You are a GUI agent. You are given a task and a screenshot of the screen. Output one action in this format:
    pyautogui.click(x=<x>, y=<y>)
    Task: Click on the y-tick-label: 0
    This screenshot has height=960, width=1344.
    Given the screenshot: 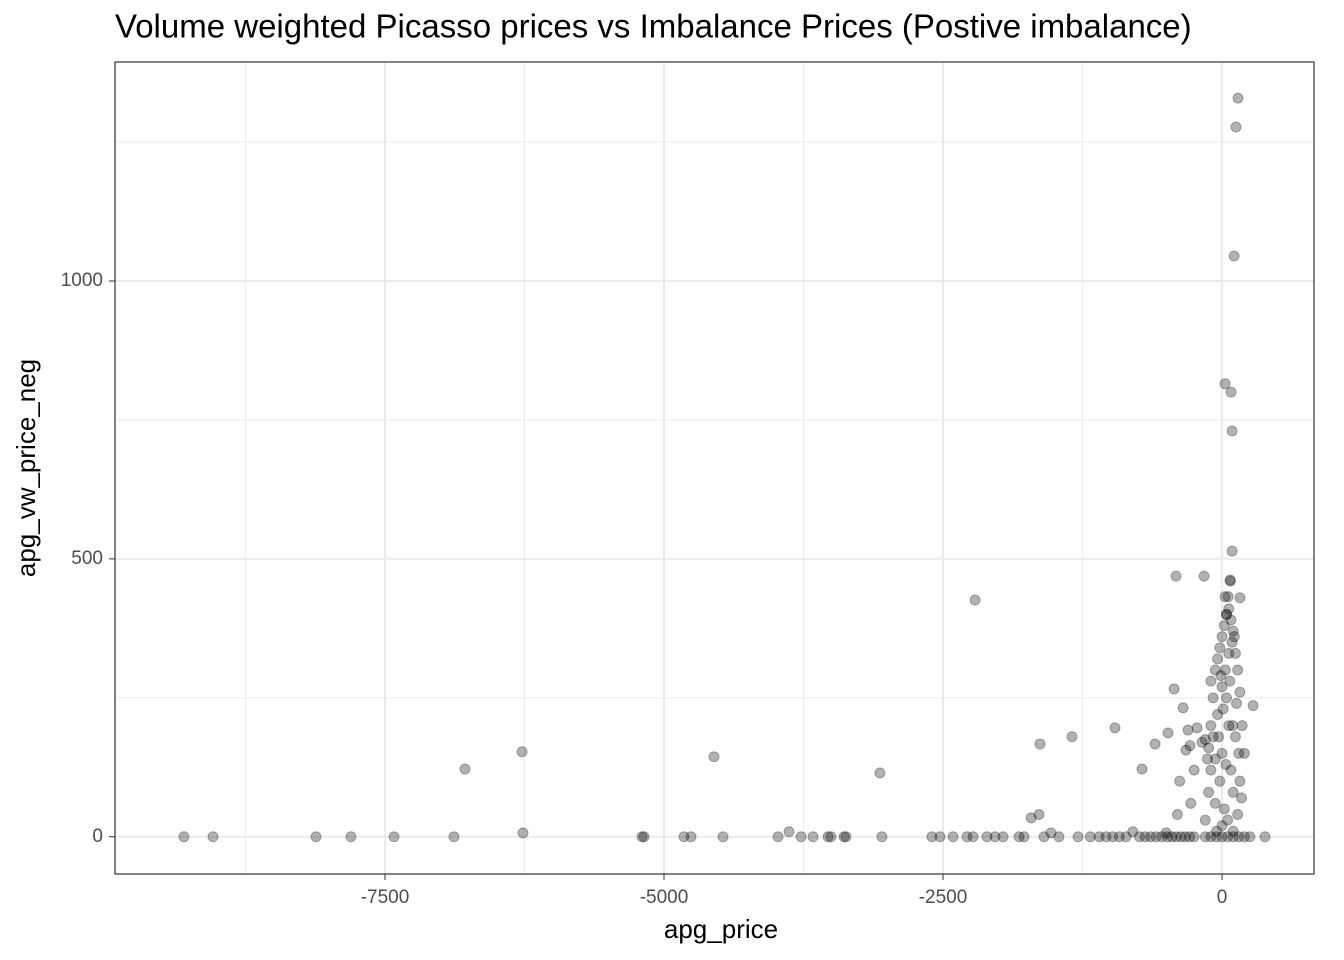 What is the action you would take?
    pyautogui.click(x=97, y=836)
    